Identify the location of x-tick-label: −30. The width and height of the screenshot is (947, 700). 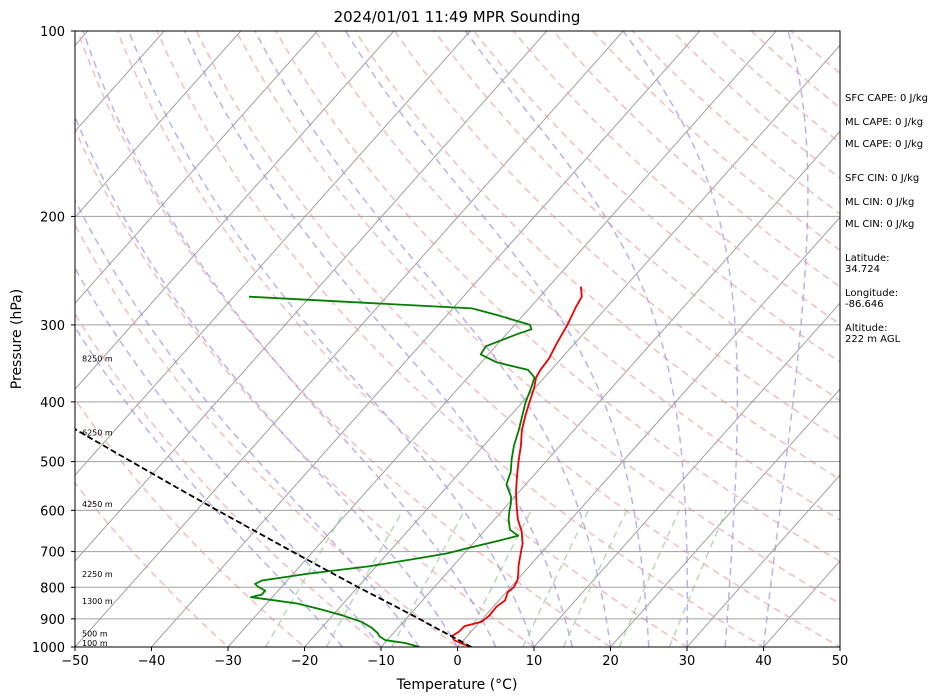
(227, 661).